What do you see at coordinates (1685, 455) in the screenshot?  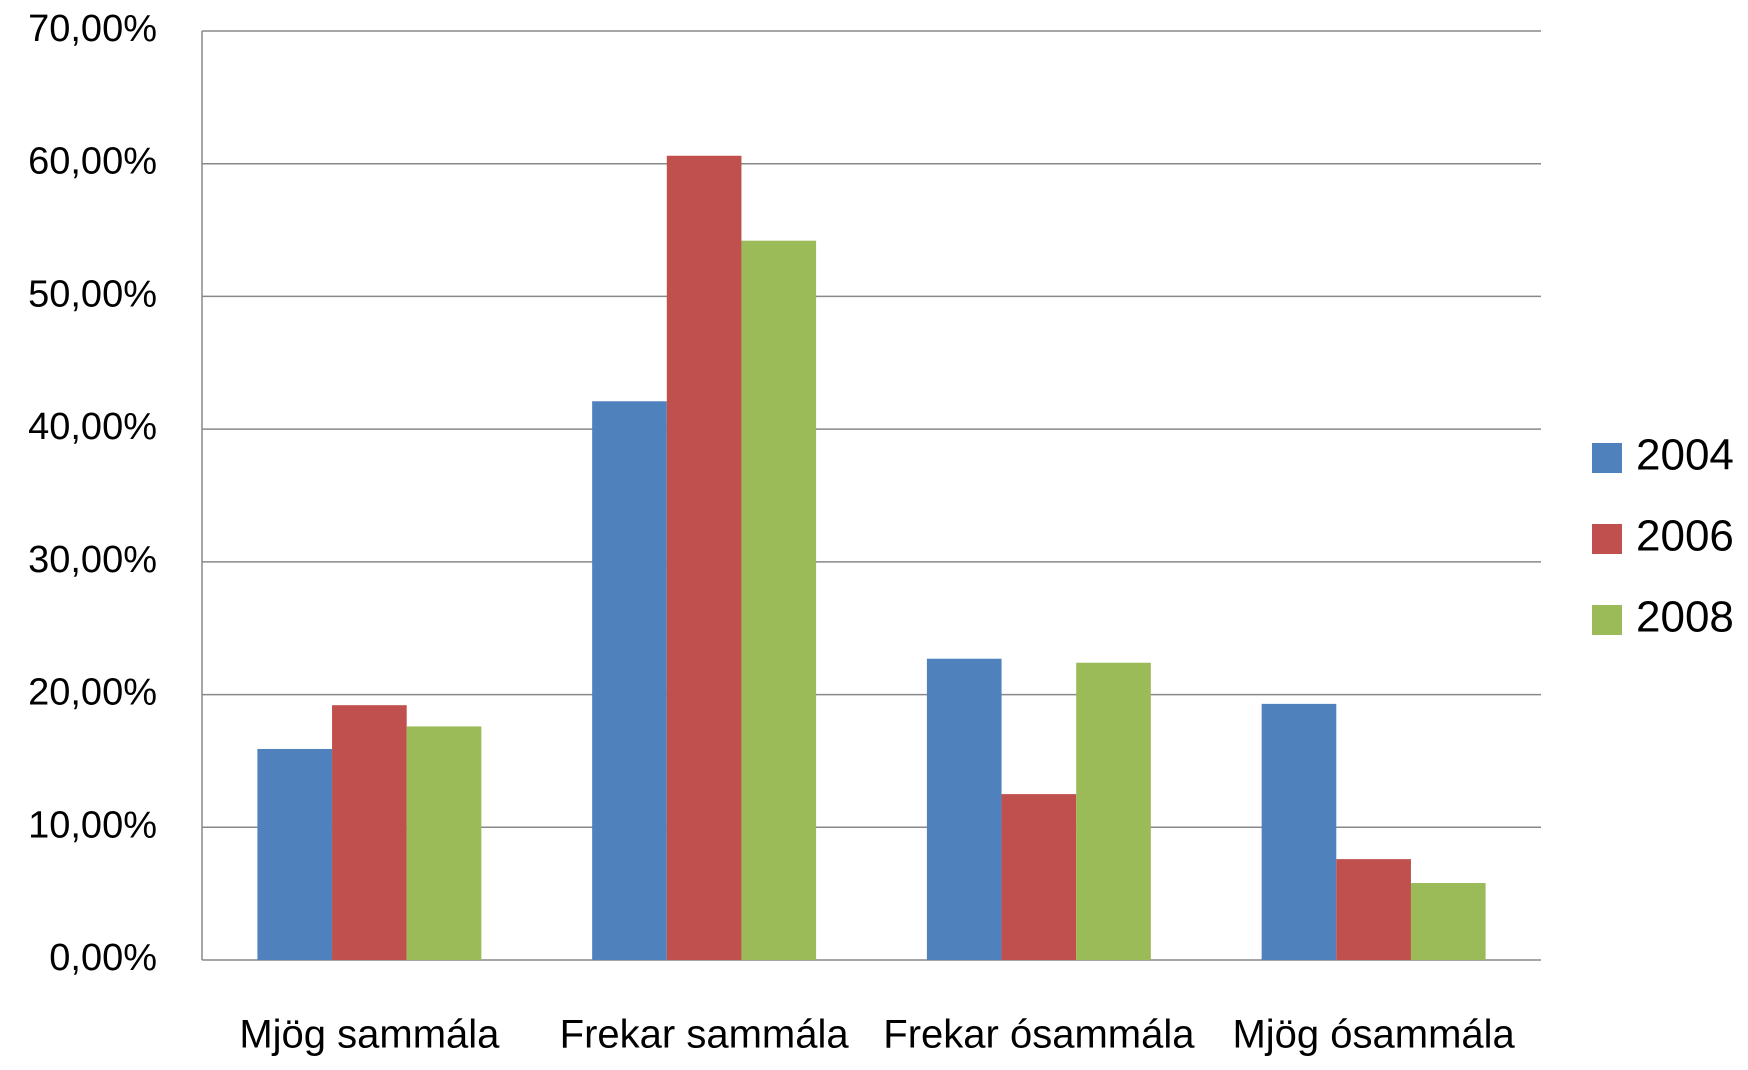 I see `legend-label: 2004` at bounding box center [1685, 455].